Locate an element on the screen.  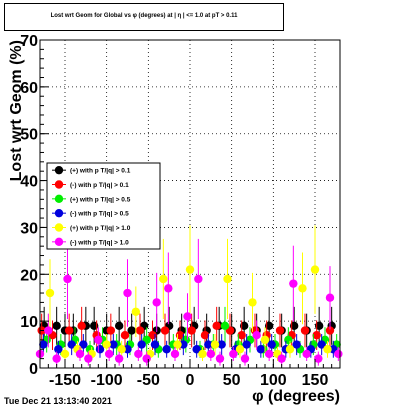
y-tick-label: 0 is located at coordinates (33, 369).